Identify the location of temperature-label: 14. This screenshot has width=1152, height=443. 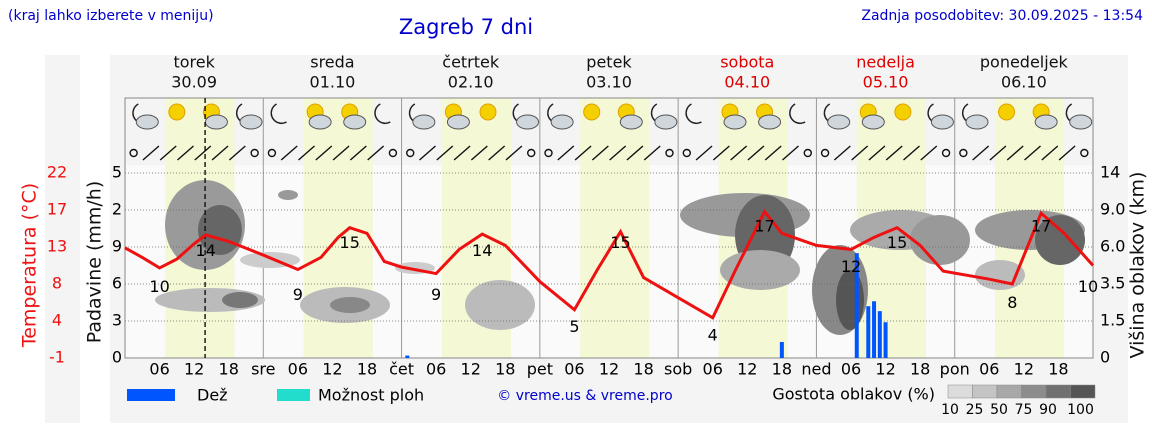
(205, 250).